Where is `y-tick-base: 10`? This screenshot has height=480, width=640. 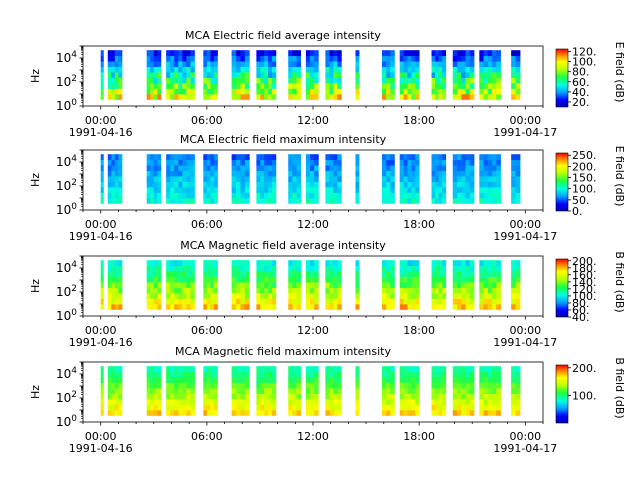
y-tick-base: 10 is located at coordinates (63, 422).